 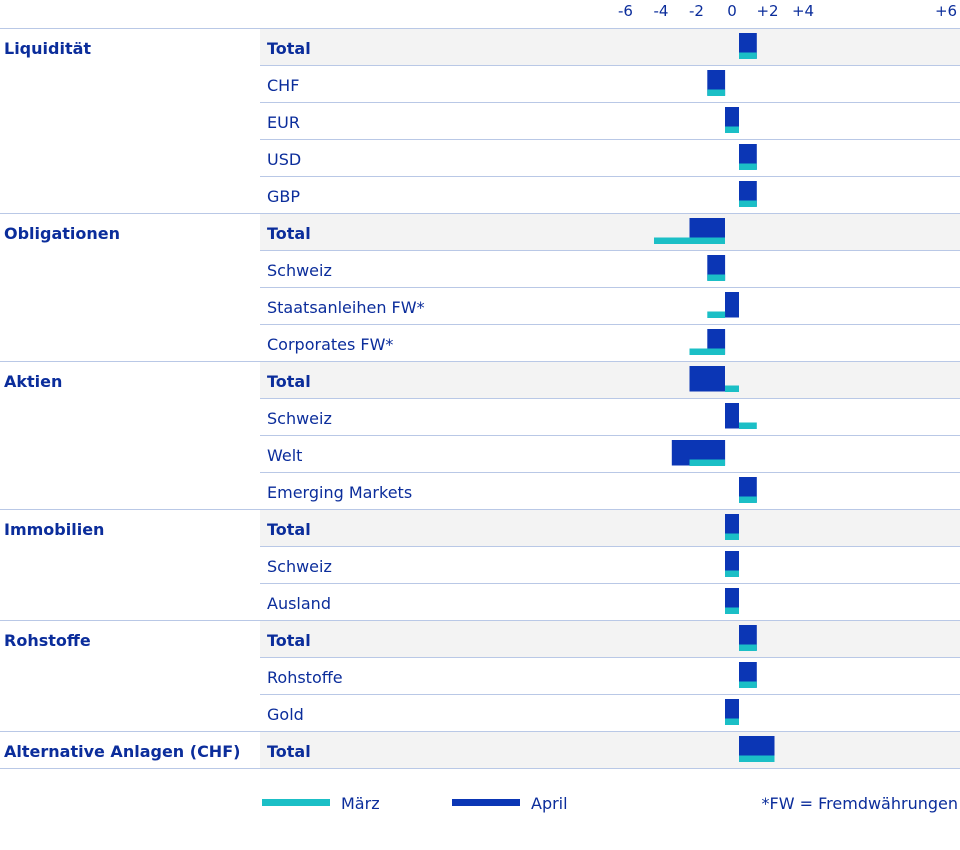 I want to click on legend-label: März, so click(x=360, y=803).